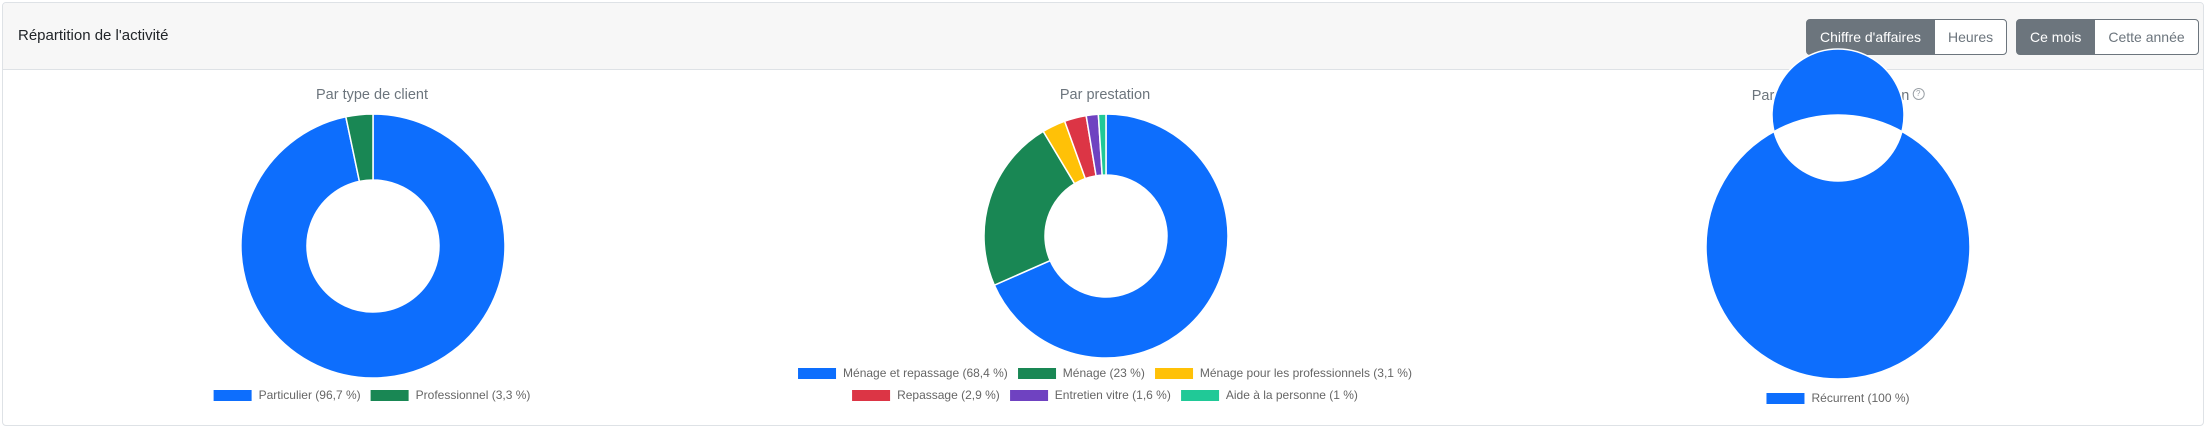 Image resolution: width=2208 pixels, height=430 pixels. I want to click on legend-label: Repassage (2,9 %), so click(948, 395).